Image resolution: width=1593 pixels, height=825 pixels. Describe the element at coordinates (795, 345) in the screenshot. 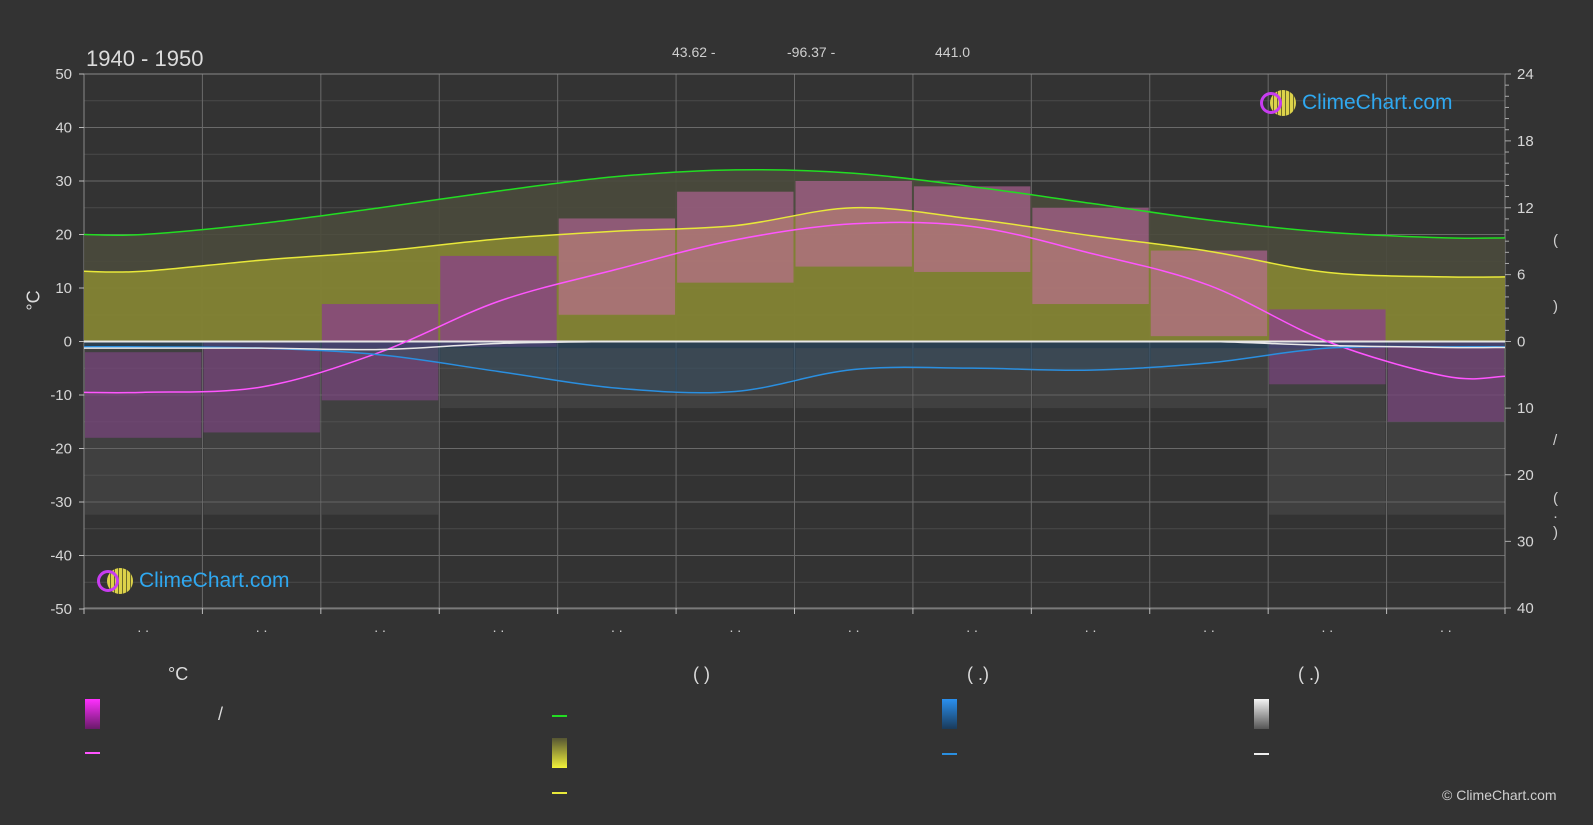

I see `snow-line` at that location.